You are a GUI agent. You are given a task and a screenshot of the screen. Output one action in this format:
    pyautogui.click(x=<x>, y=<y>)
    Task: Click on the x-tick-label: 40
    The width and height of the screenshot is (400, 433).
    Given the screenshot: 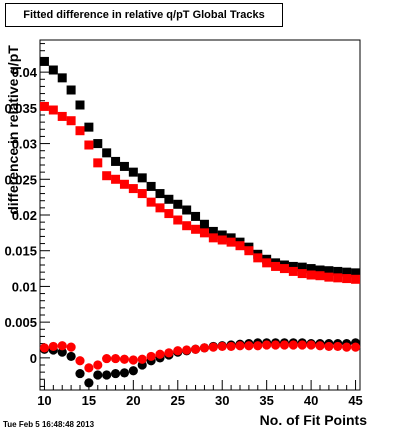 What is the action you would take?
    pyautogui.click(x=311, y=400)
    